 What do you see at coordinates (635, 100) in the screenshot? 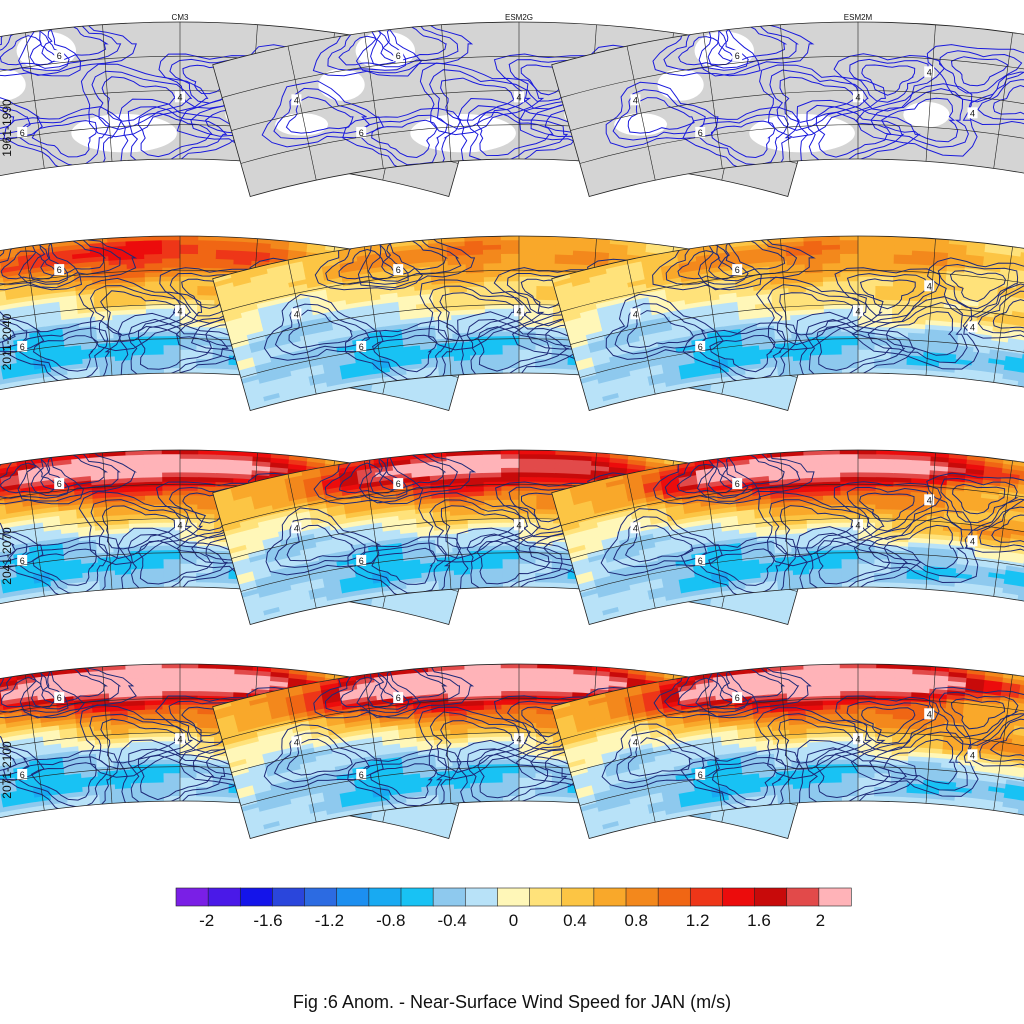
I see `contour-label-bg` at bounding box center [635, 100].